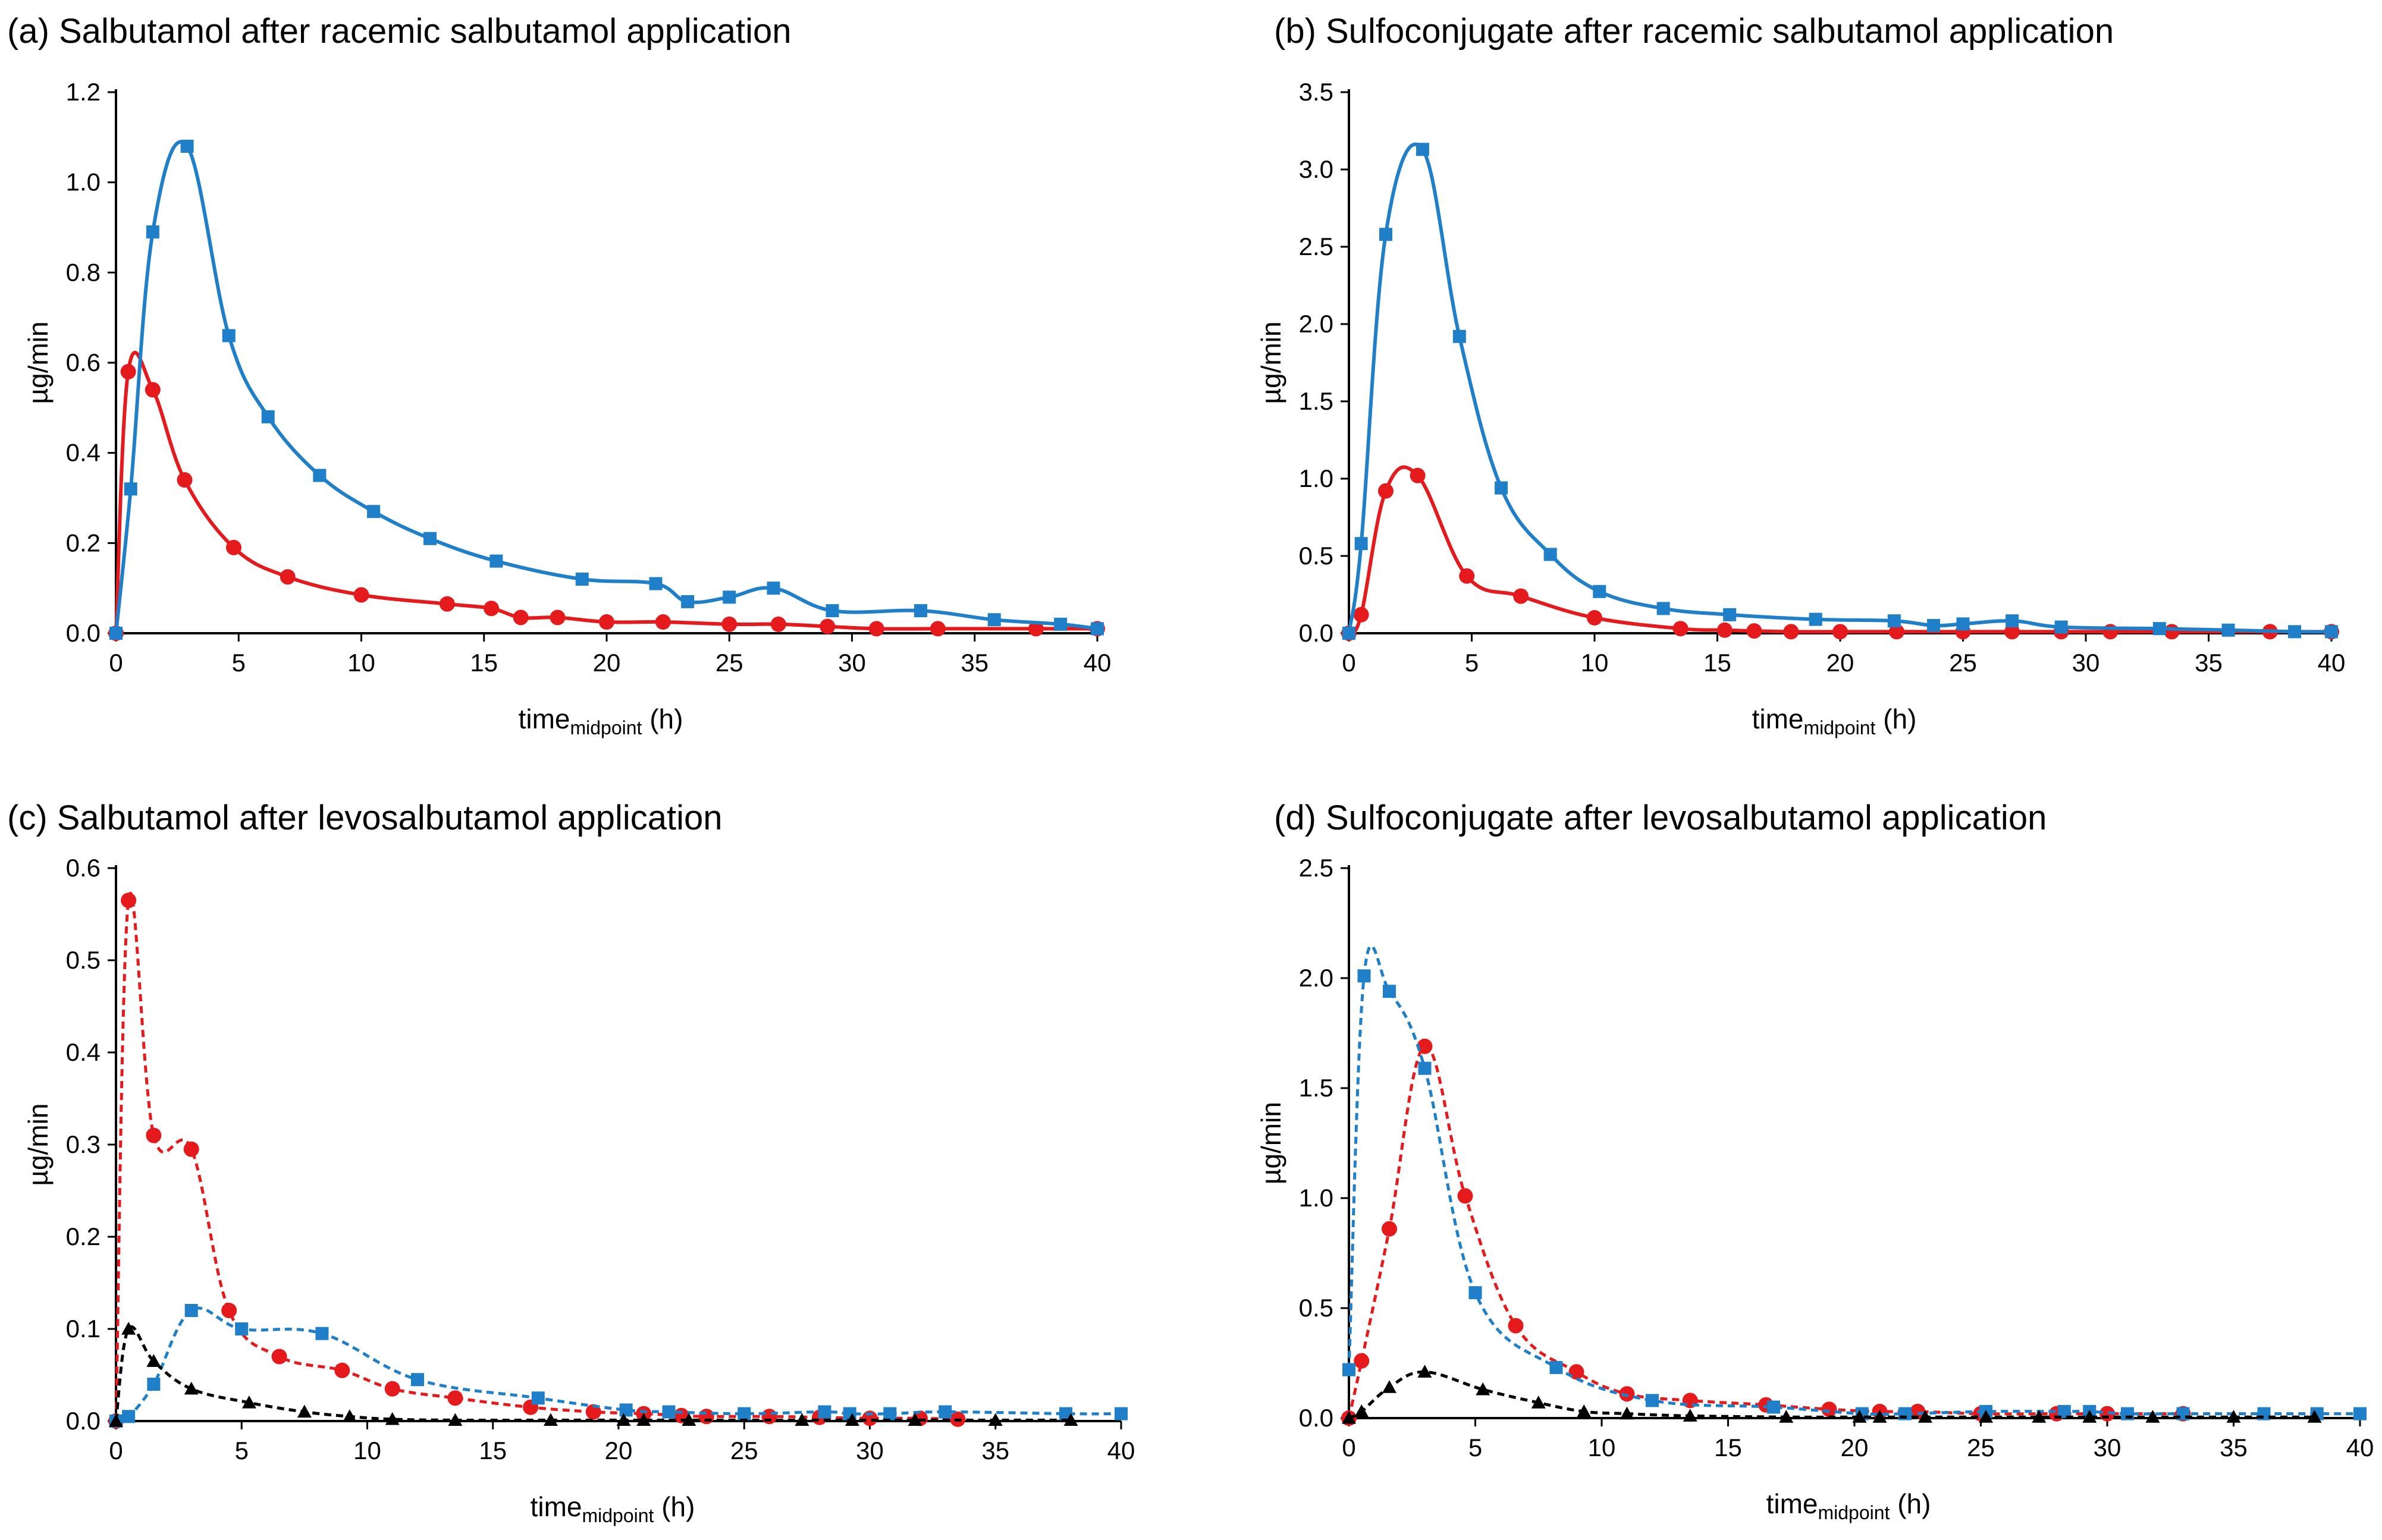  Describe the element at coordinates (1316, 92) in the screenshot. I see `y-tick-label: 3.5` at that location.